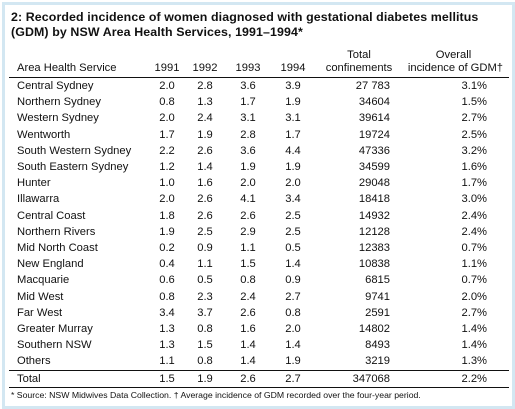 This screenshot has width=515, height=409. Describe the element at coordinates (38, 199) in the screenshot. I see `cell-area: Illawarra` at that location.